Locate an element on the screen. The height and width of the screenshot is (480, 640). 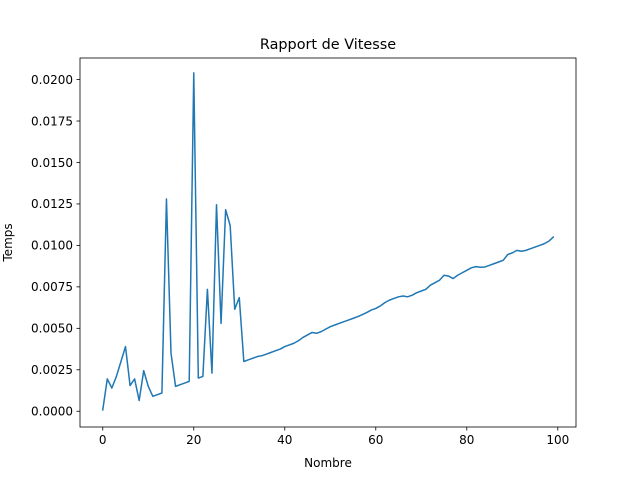
y-tick-label: 0.0100 is located at coordinates (52, 246).